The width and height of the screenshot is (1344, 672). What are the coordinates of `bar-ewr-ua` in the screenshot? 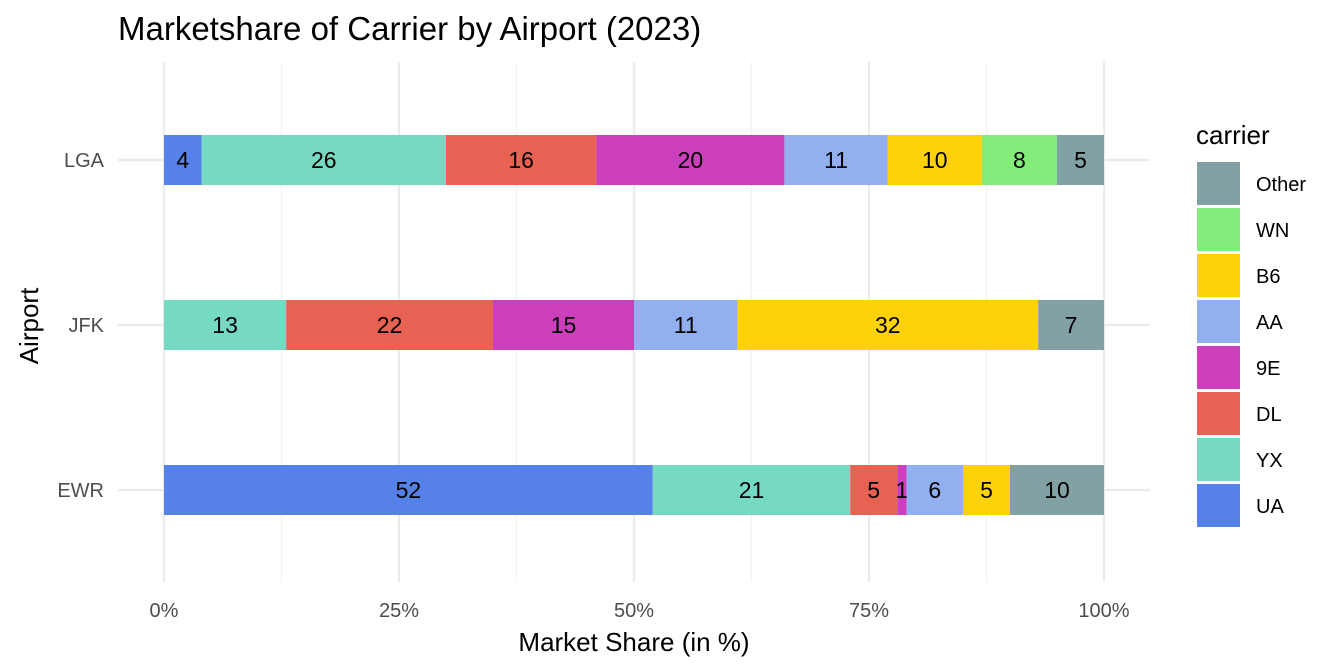 It's located at (408, 490).